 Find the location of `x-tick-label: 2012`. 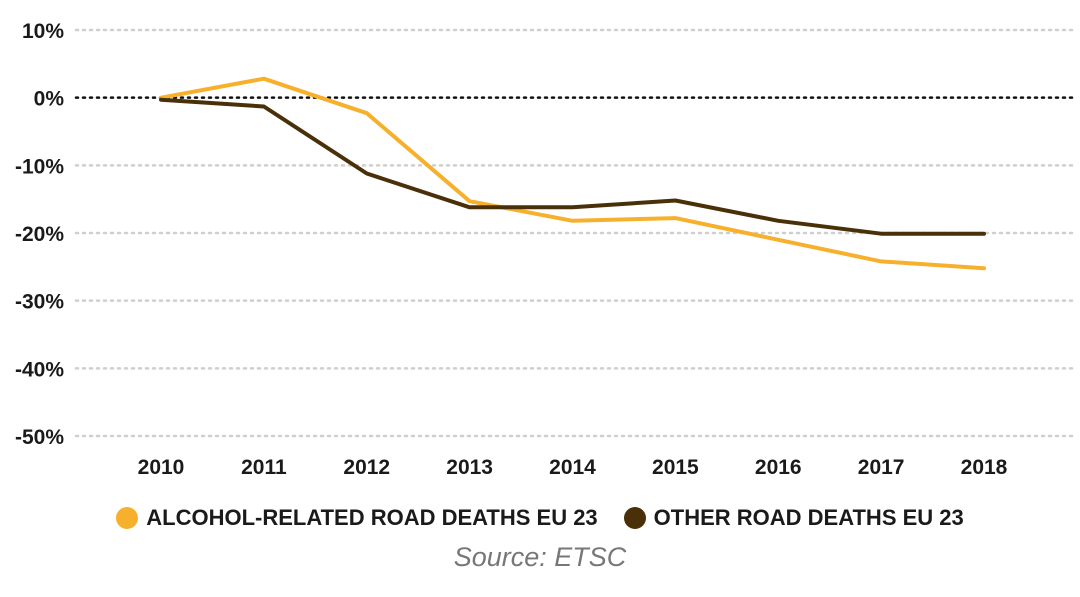

x-tick-label: 2012 is located at coordinates (366, 467).